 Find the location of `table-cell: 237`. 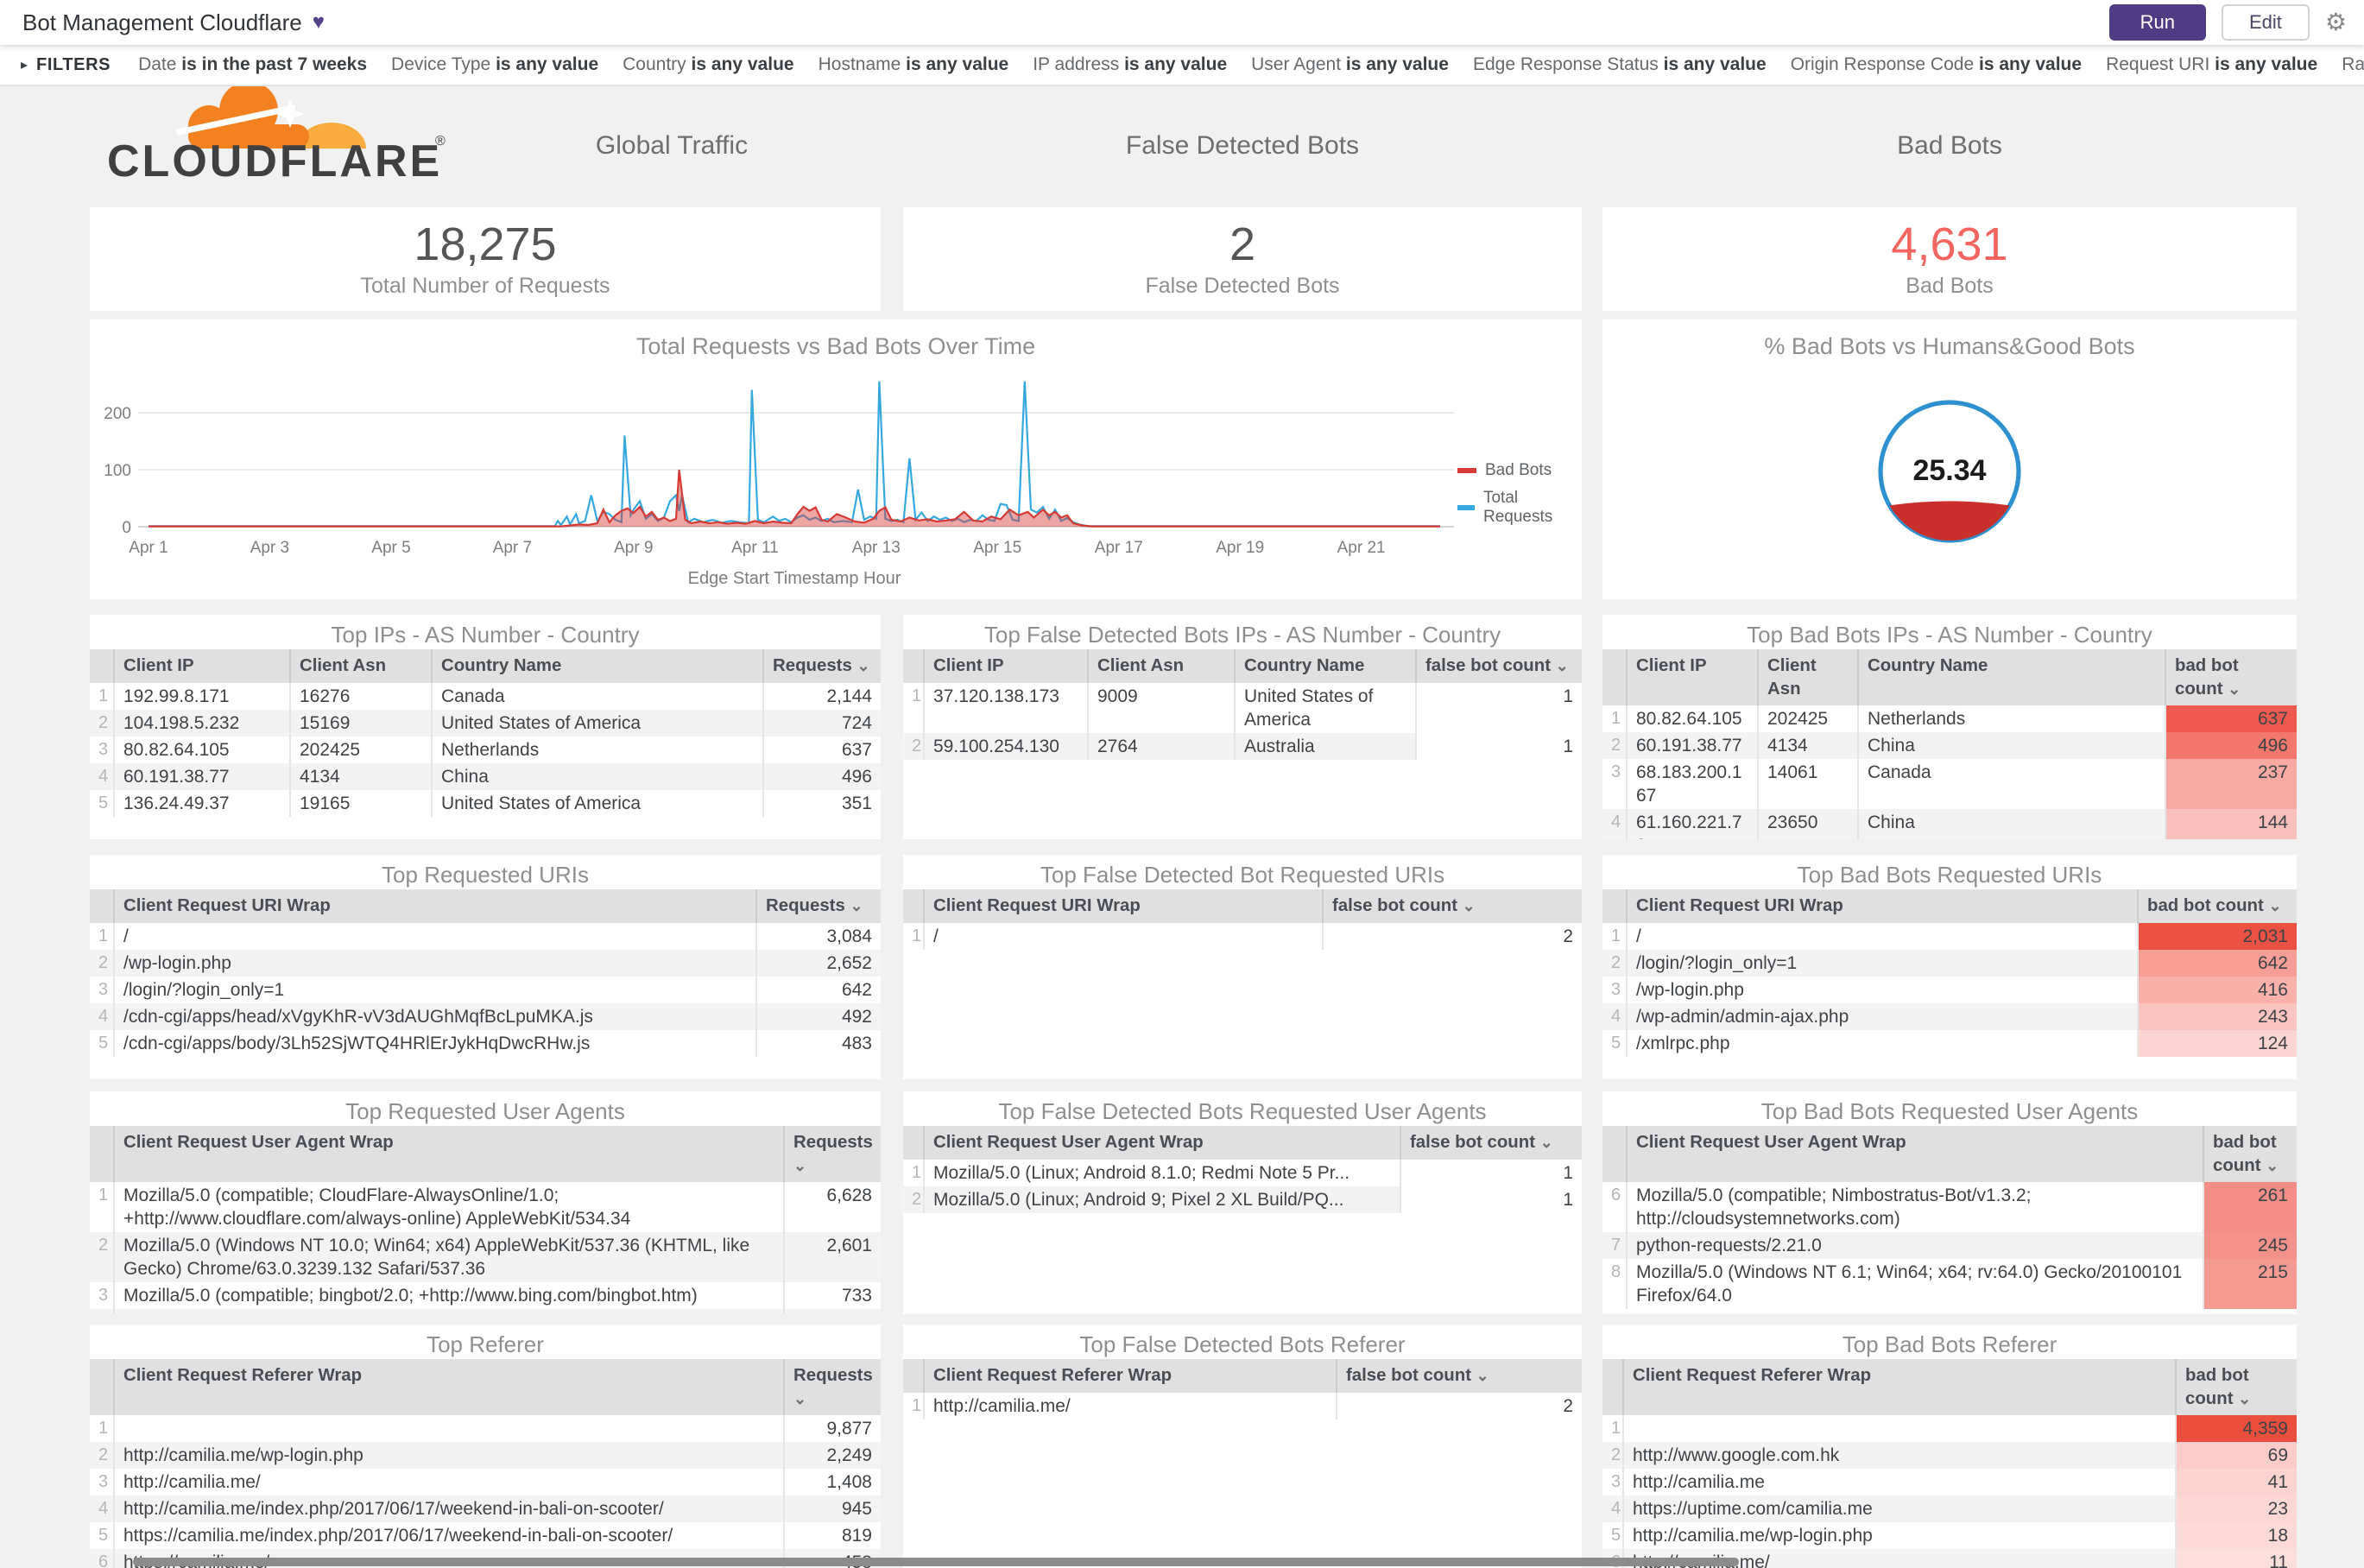

table-cell: 237 is located at coordinates (2231, 784).